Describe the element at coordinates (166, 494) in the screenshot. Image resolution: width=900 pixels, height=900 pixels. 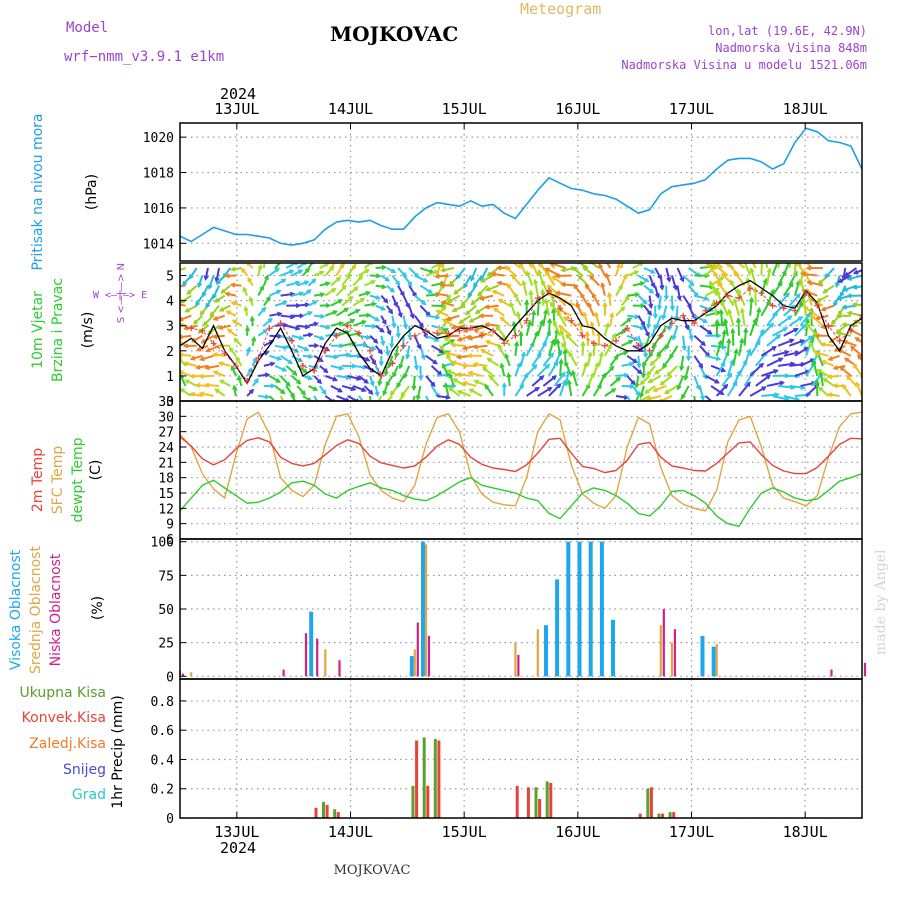
I see `y-tick-label: 15` at that location.